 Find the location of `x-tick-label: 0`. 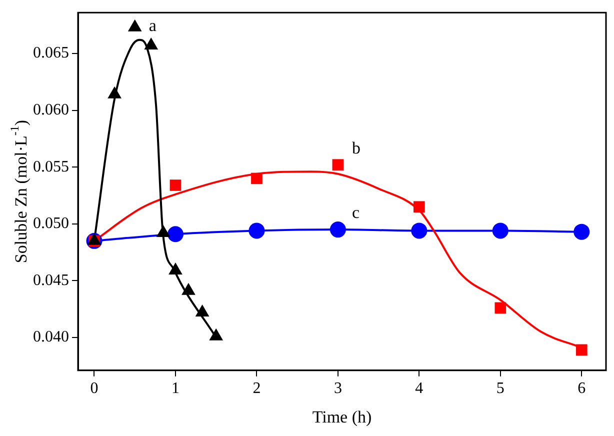

x-tick-label: 0 is located at coordinates (94, 389).